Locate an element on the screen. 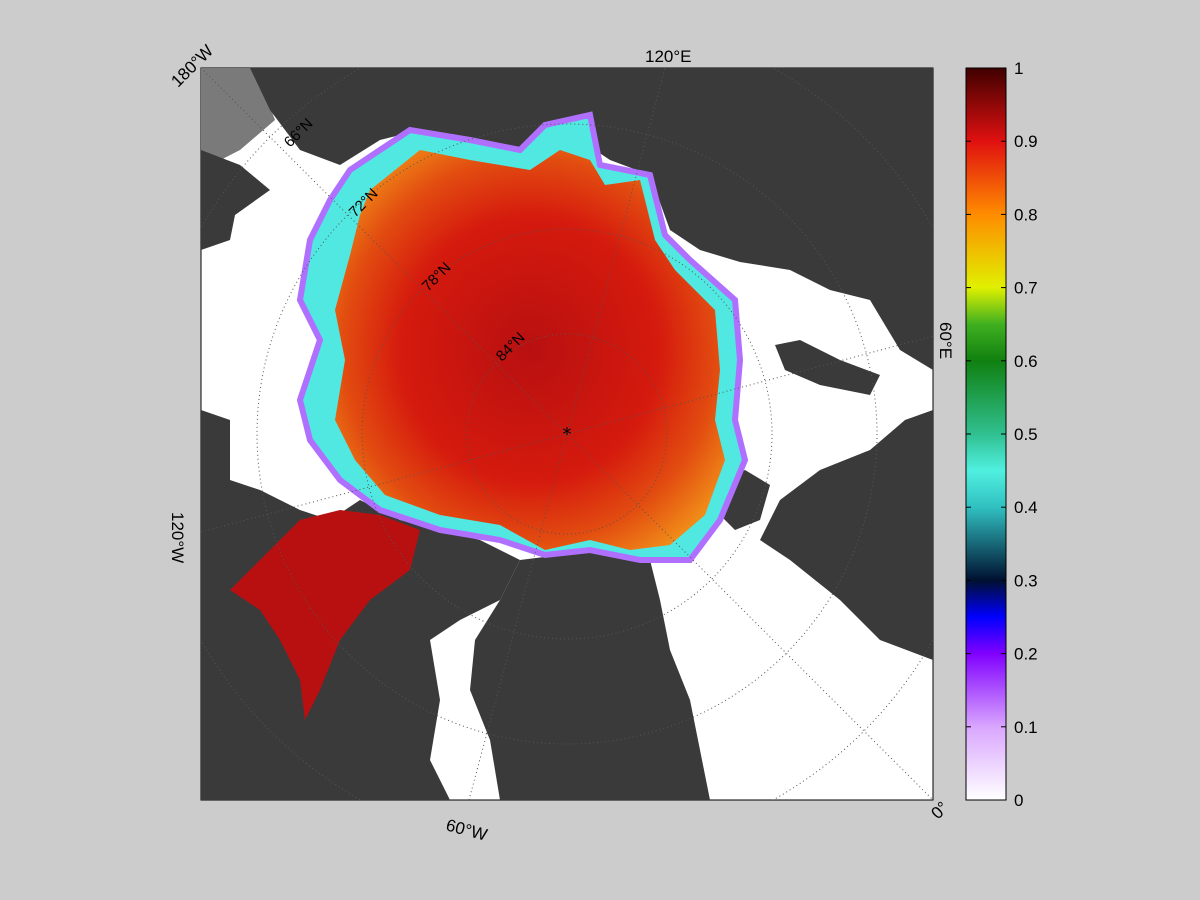 The height and width of the screenshot is (900, 1200). colorbar-tick-label: 0.5 is located at coordinates (1026, 434).